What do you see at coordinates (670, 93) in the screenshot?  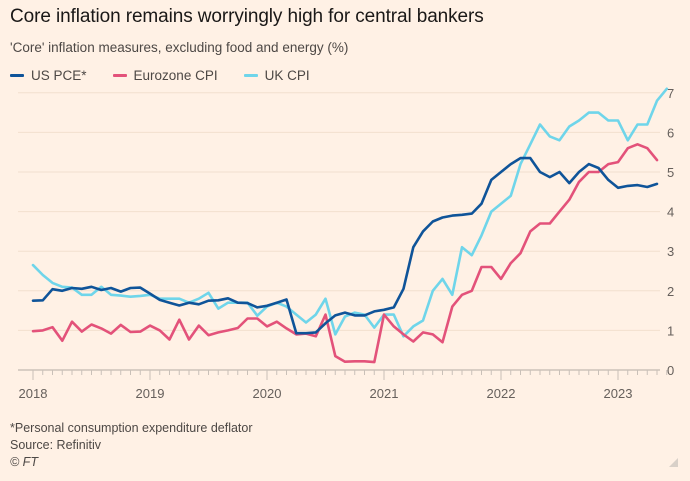 I see `y-tick-label: 7` at bounding box center [670, 93].